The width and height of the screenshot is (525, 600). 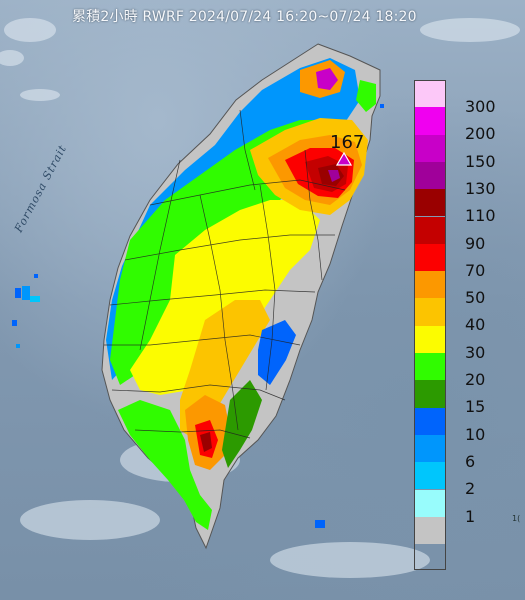 What do you see at coordinates (382, 106) in the screenshot?
I see `guishan-island` at bounding box center [382, 106].